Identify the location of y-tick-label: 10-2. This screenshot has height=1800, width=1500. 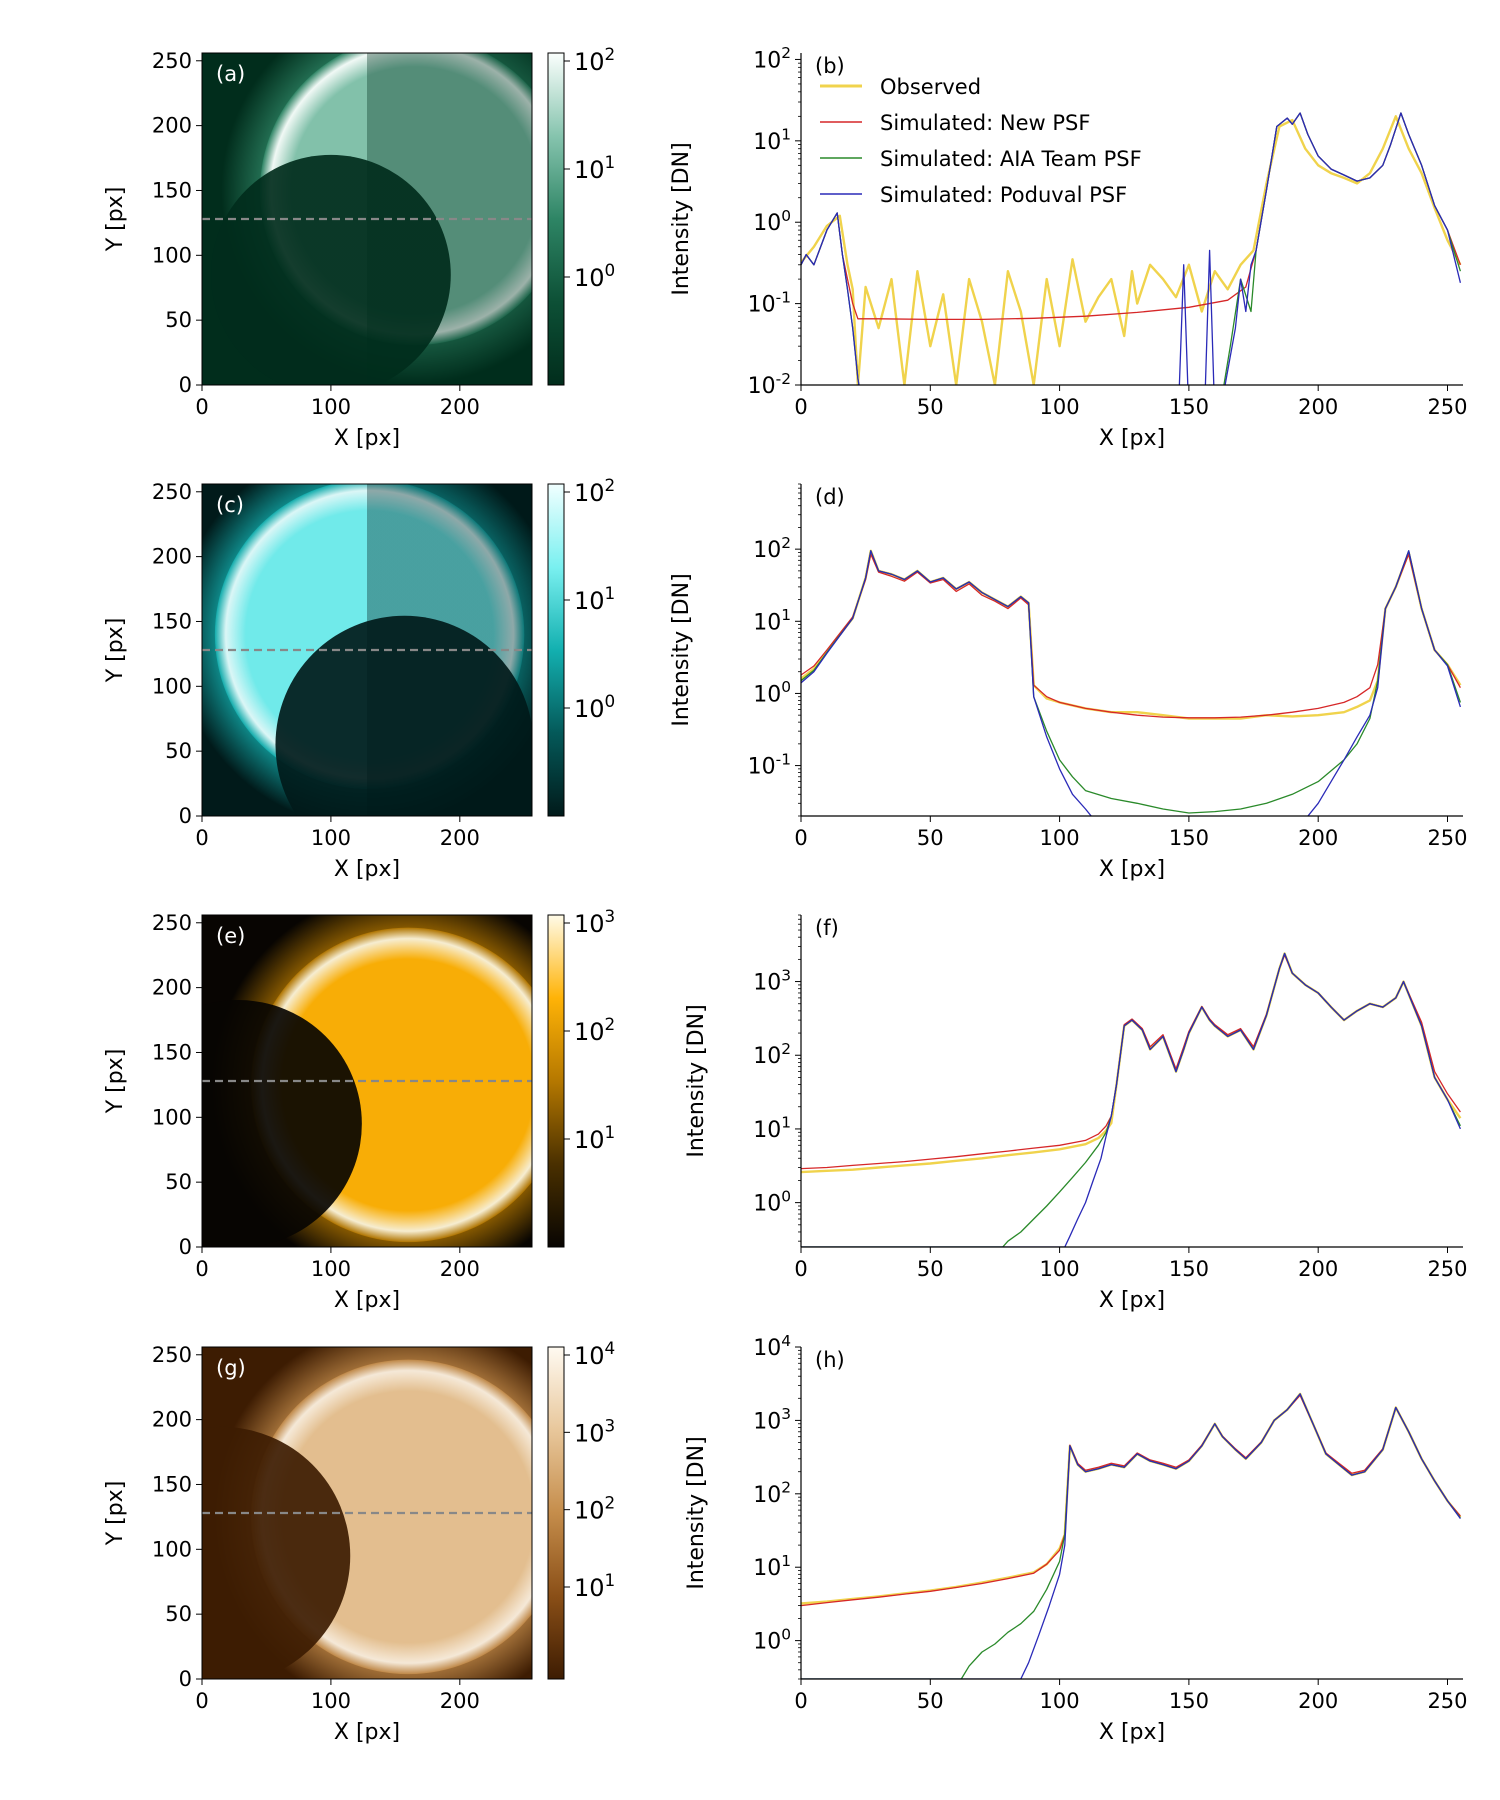
(769, 384).